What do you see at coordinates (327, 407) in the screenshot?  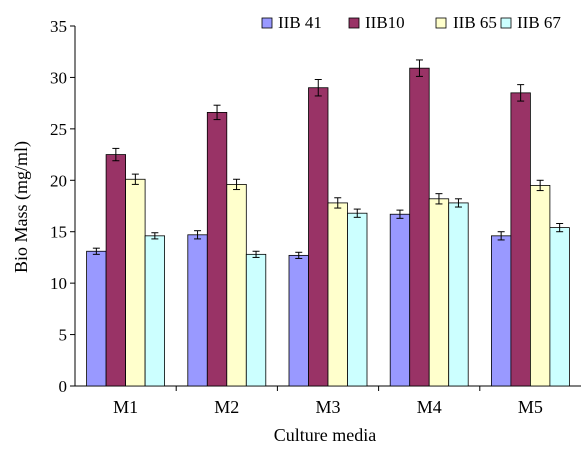 I see `x-tick-label: M3` at bounding box center [327, 407].